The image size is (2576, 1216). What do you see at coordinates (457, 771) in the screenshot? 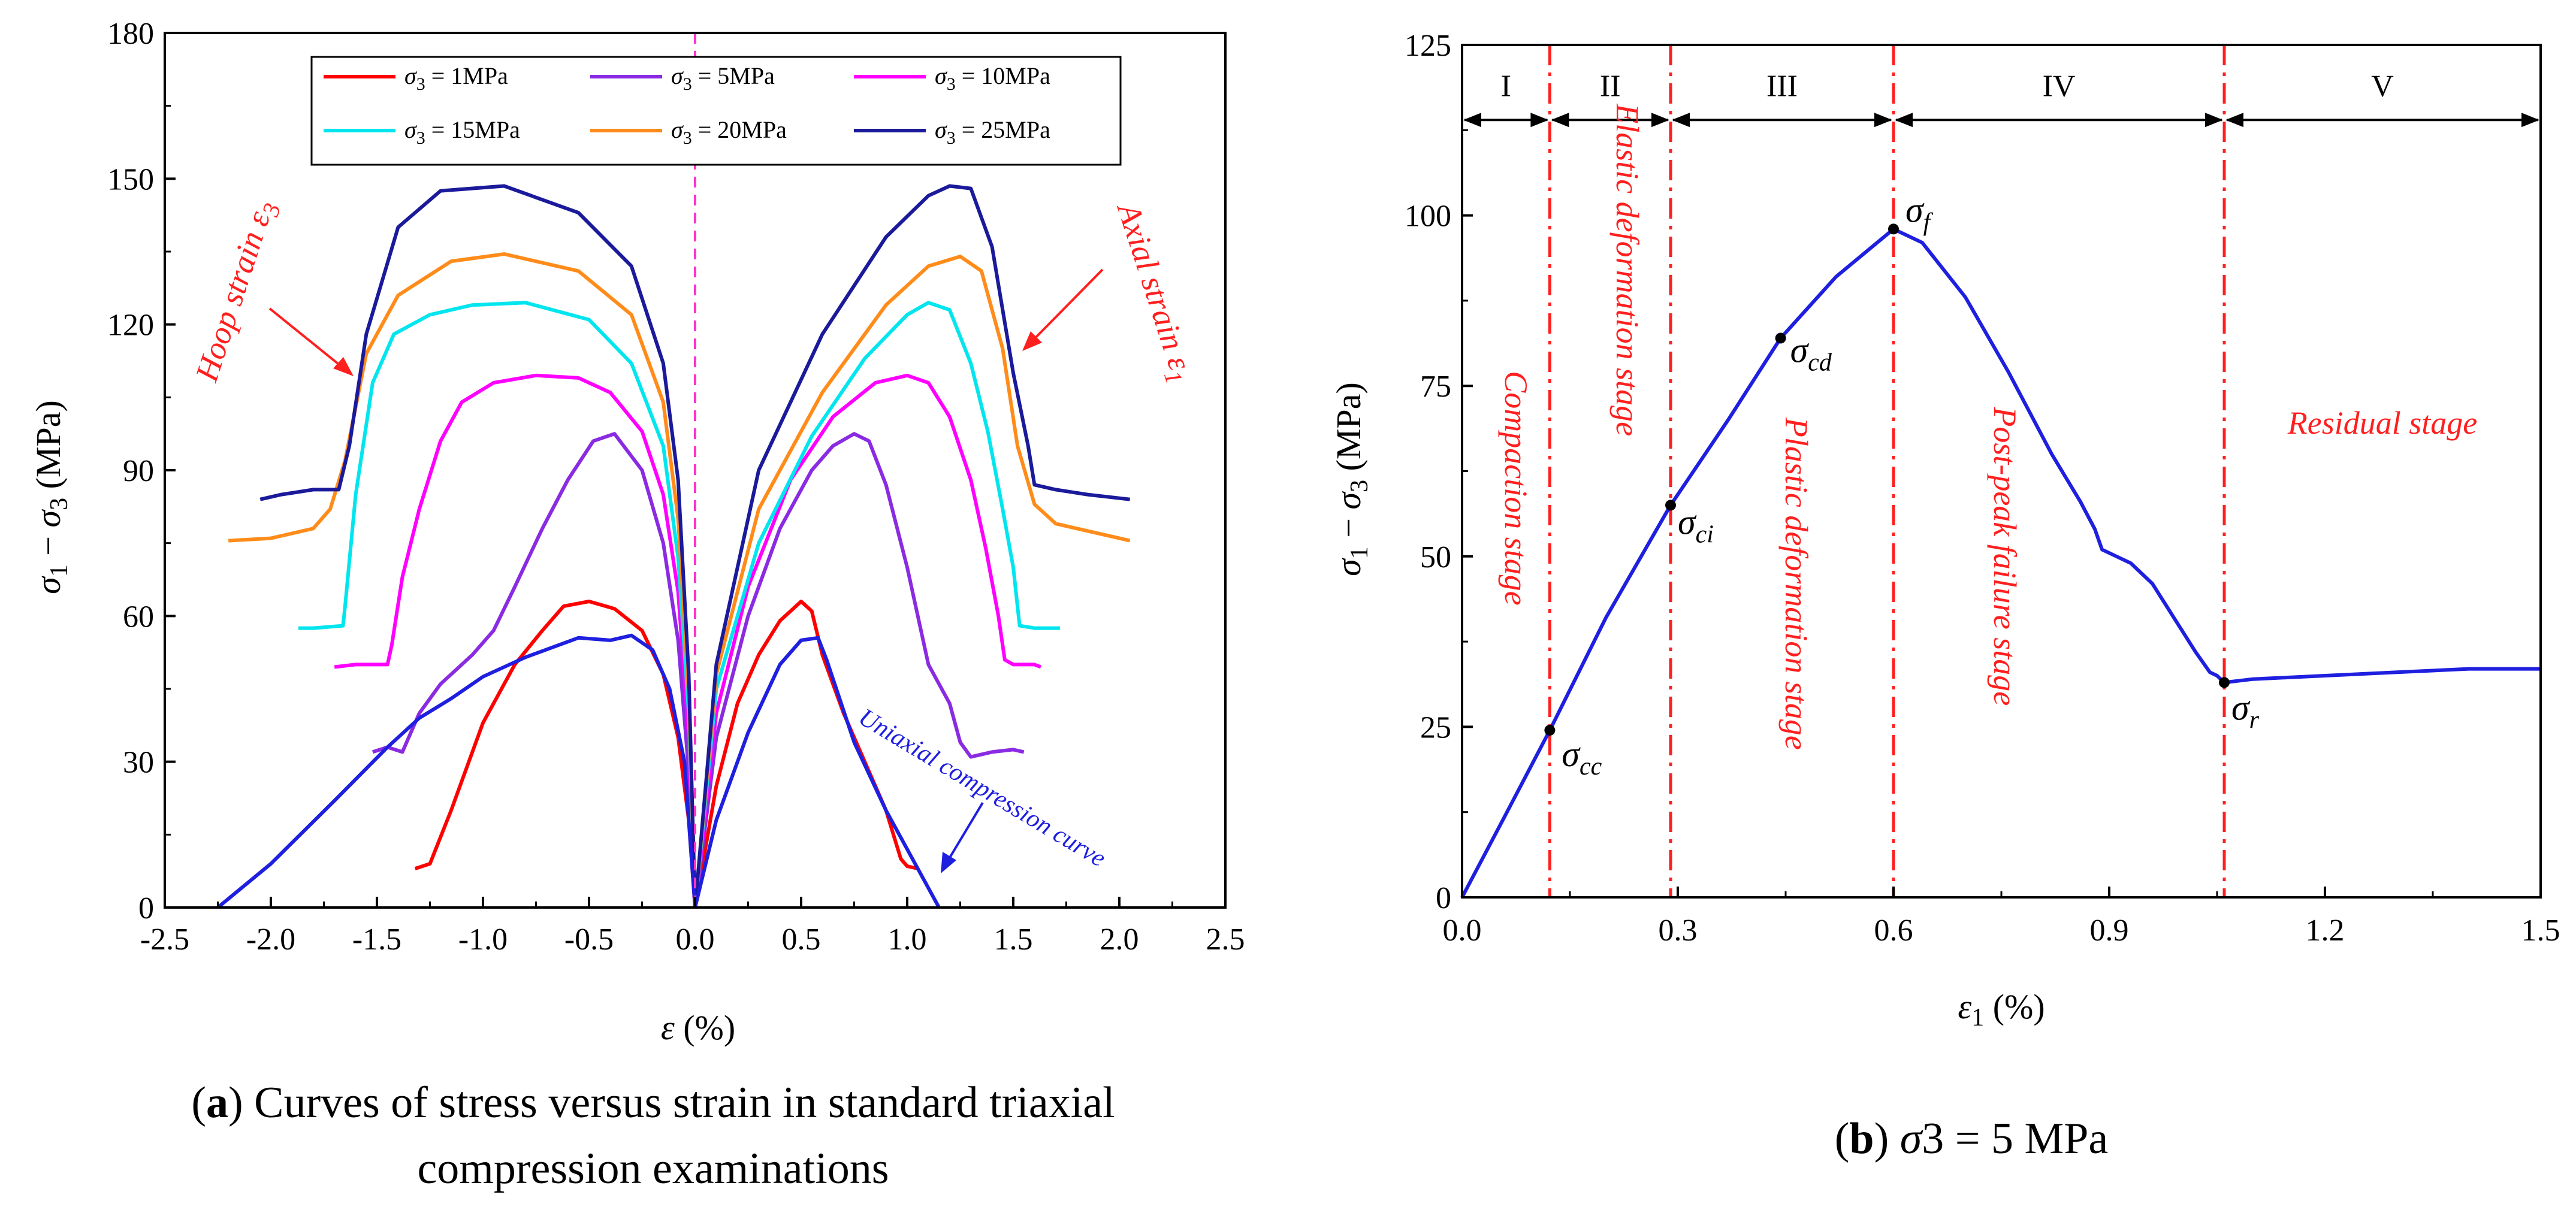
I see `series-6-hoop-line` at bounding box center [457, 771].